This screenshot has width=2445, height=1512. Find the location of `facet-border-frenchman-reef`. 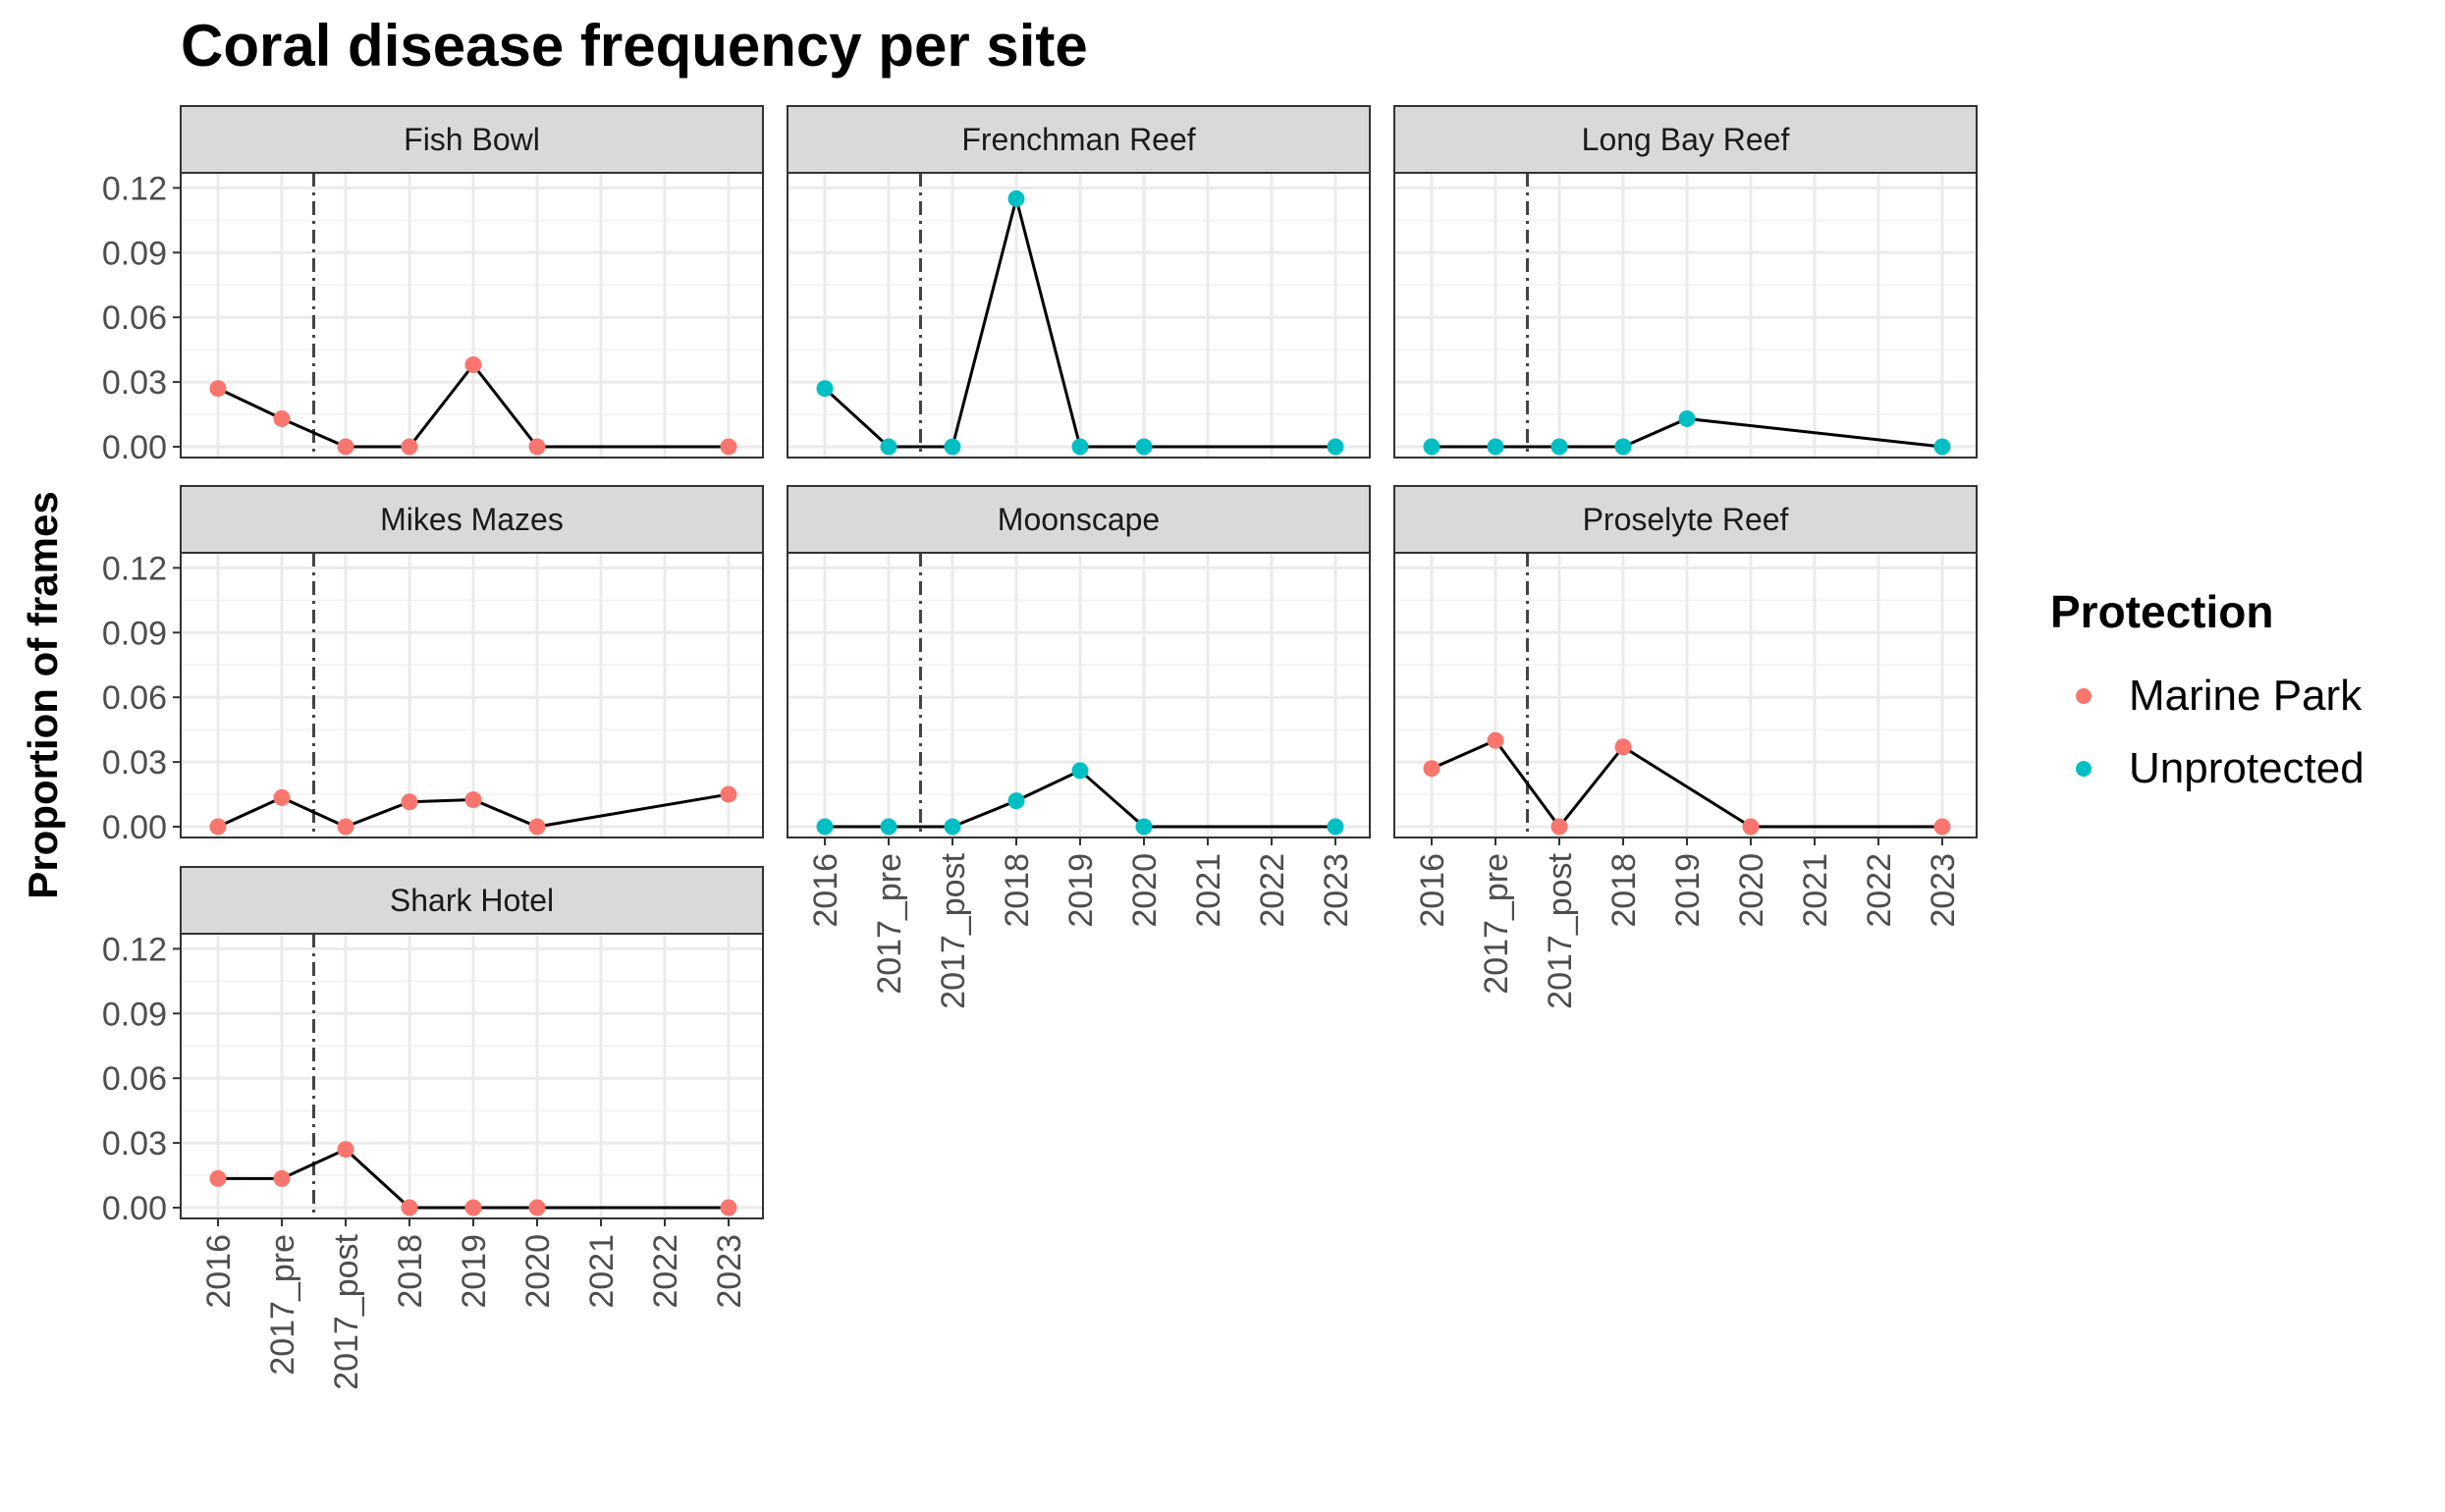

facet-border-frenchman-reef is located at coordinates (1079, 315).